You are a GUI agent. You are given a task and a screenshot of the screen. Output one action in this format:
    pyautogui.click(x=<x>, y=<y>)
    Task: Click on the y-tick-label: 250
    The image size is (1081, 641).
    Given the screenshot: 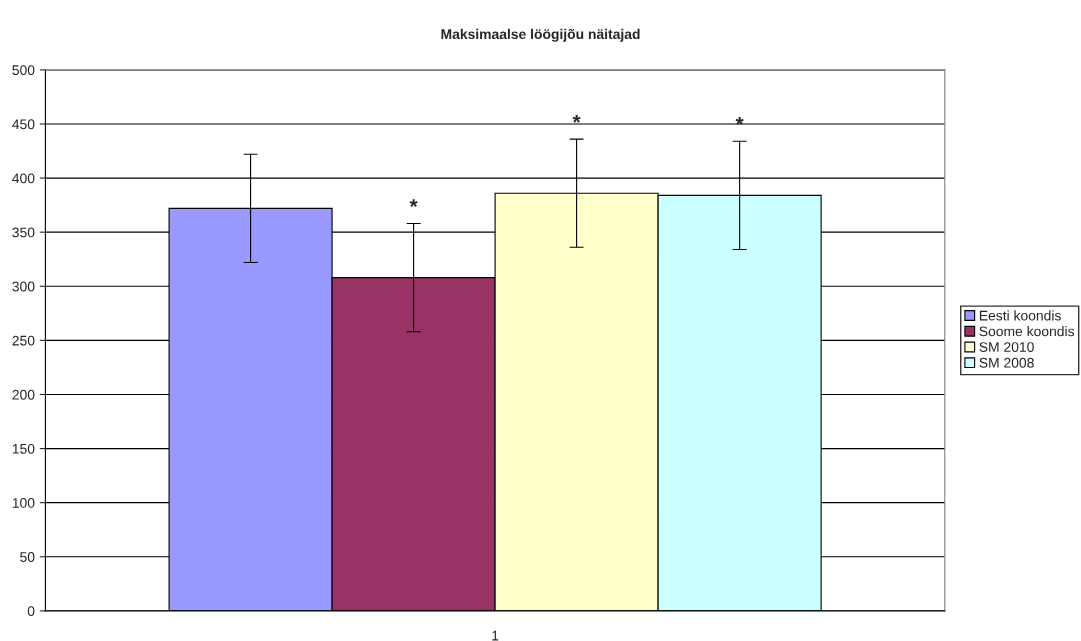 What is the action you would take?
    pyautogui.click(x=23, y=340)
    